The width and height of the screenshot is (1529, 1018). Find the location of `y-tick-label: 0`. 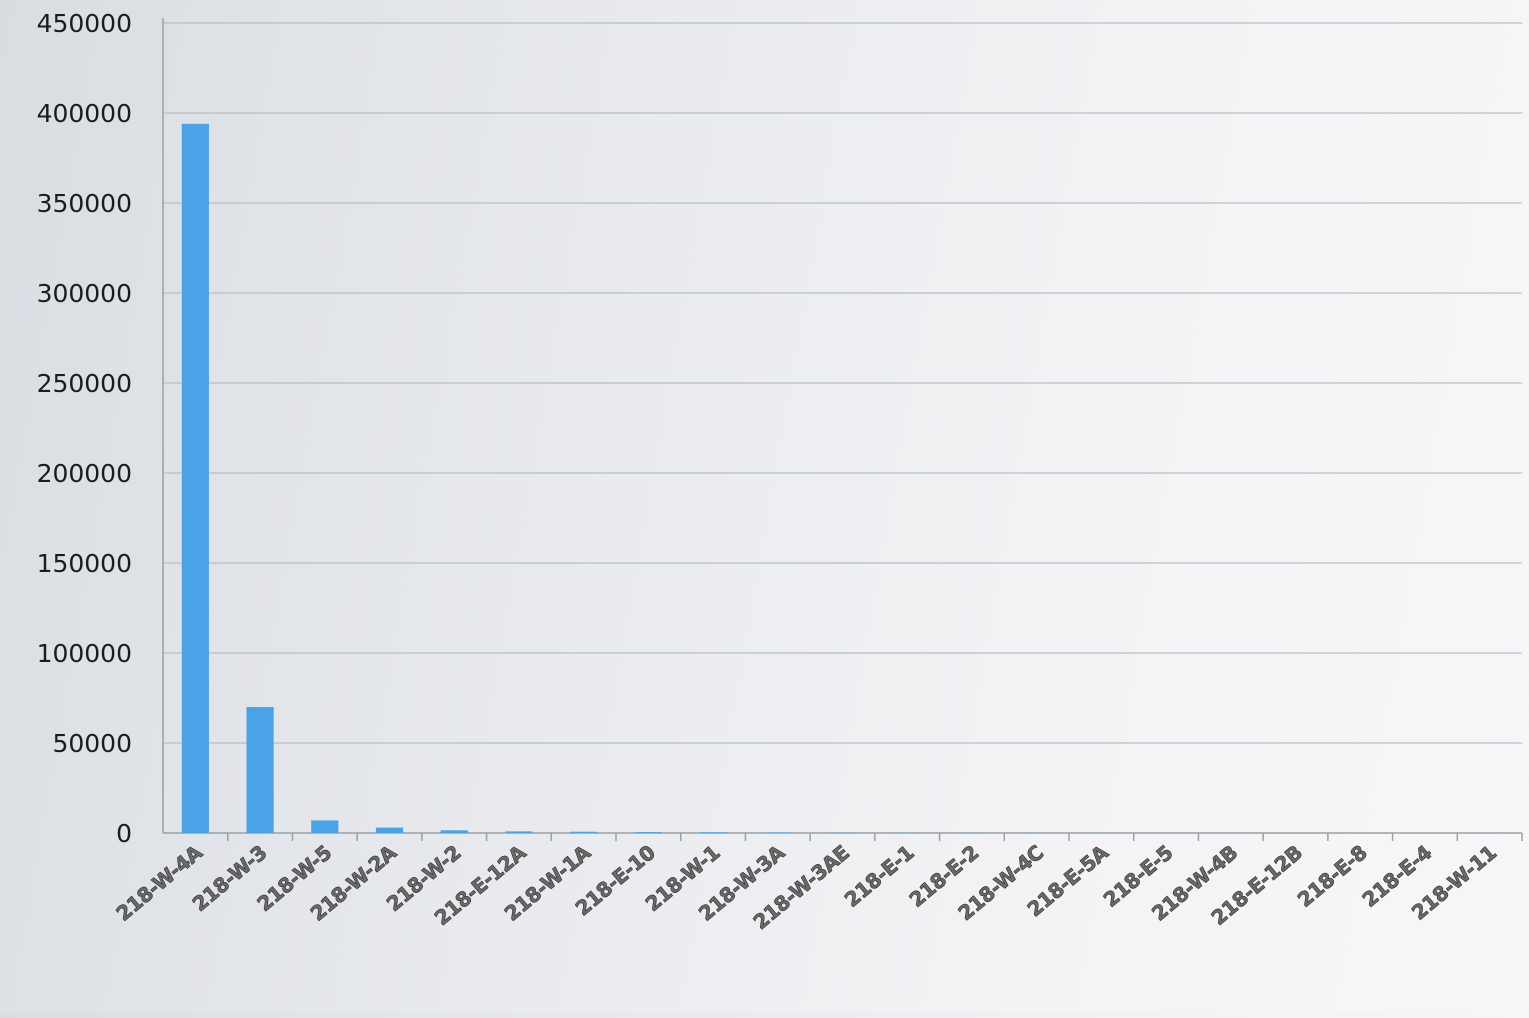

y-tick-label: 0 is located at coordinates (124, 833).